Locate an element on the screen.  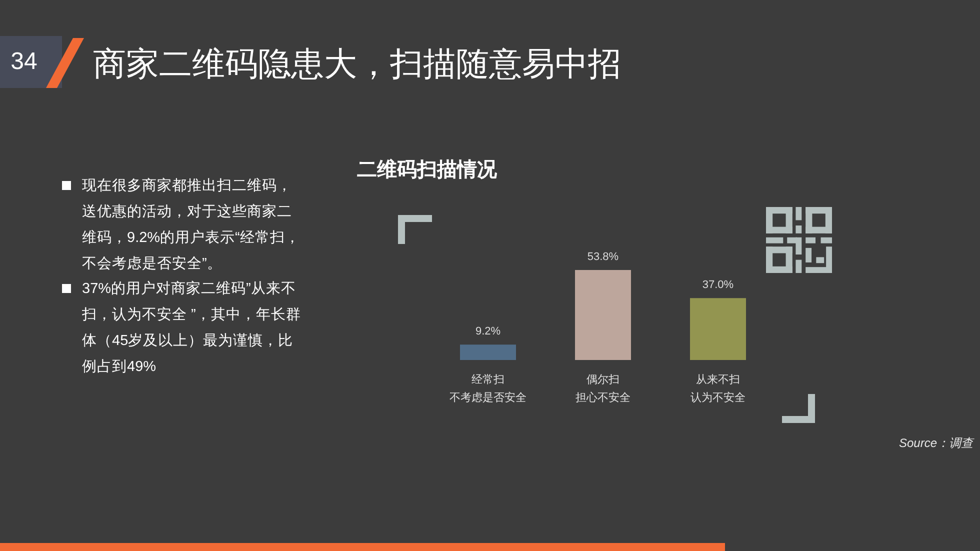
x-tick-label: 偶尔扫担心不安全 is located at coordinates (603, 389).